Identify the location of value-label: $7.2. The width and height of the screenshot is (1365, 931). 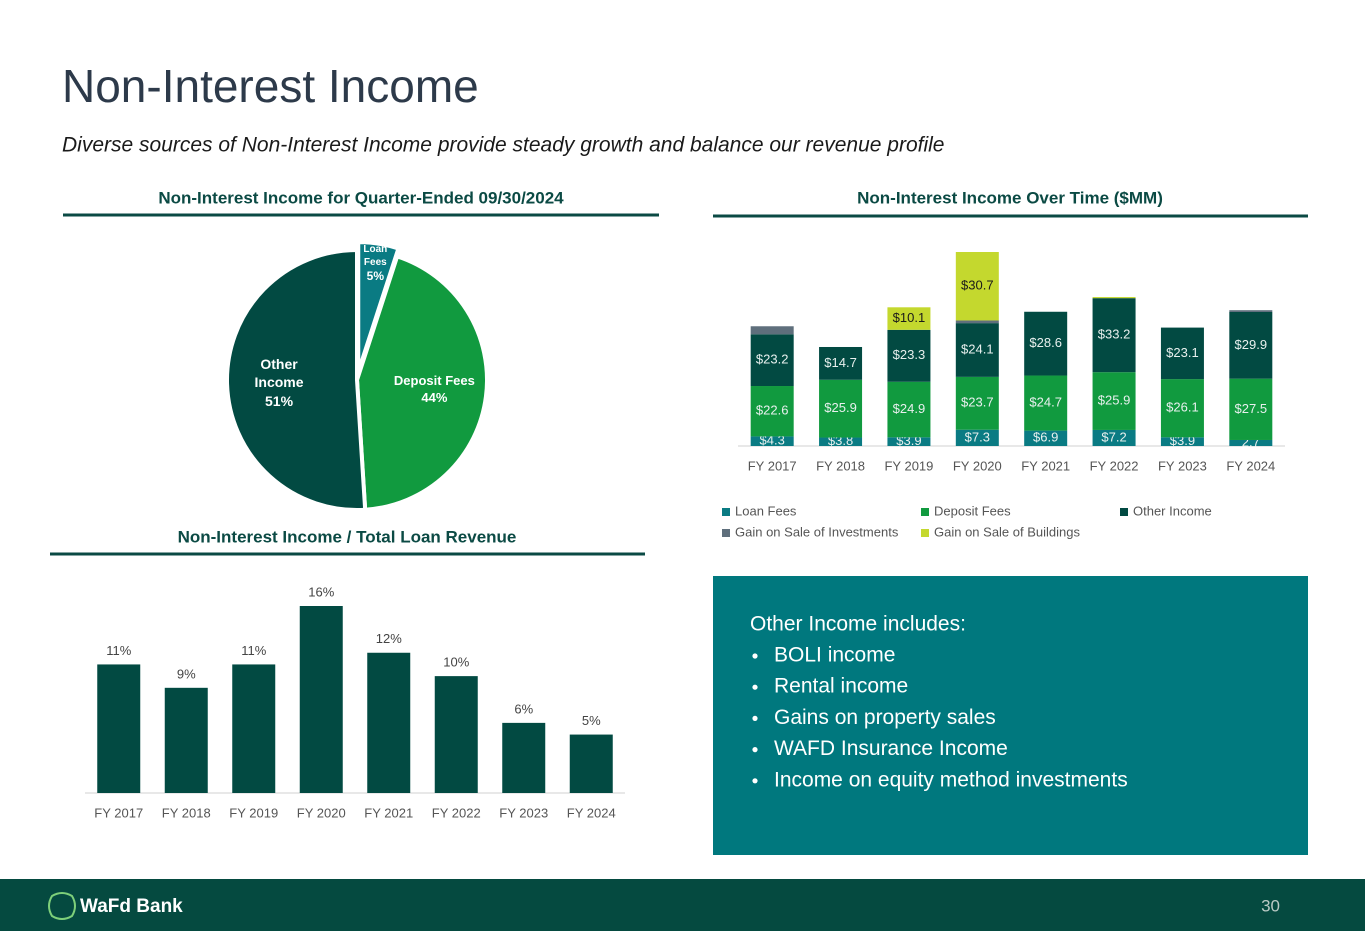
(1113, 436).